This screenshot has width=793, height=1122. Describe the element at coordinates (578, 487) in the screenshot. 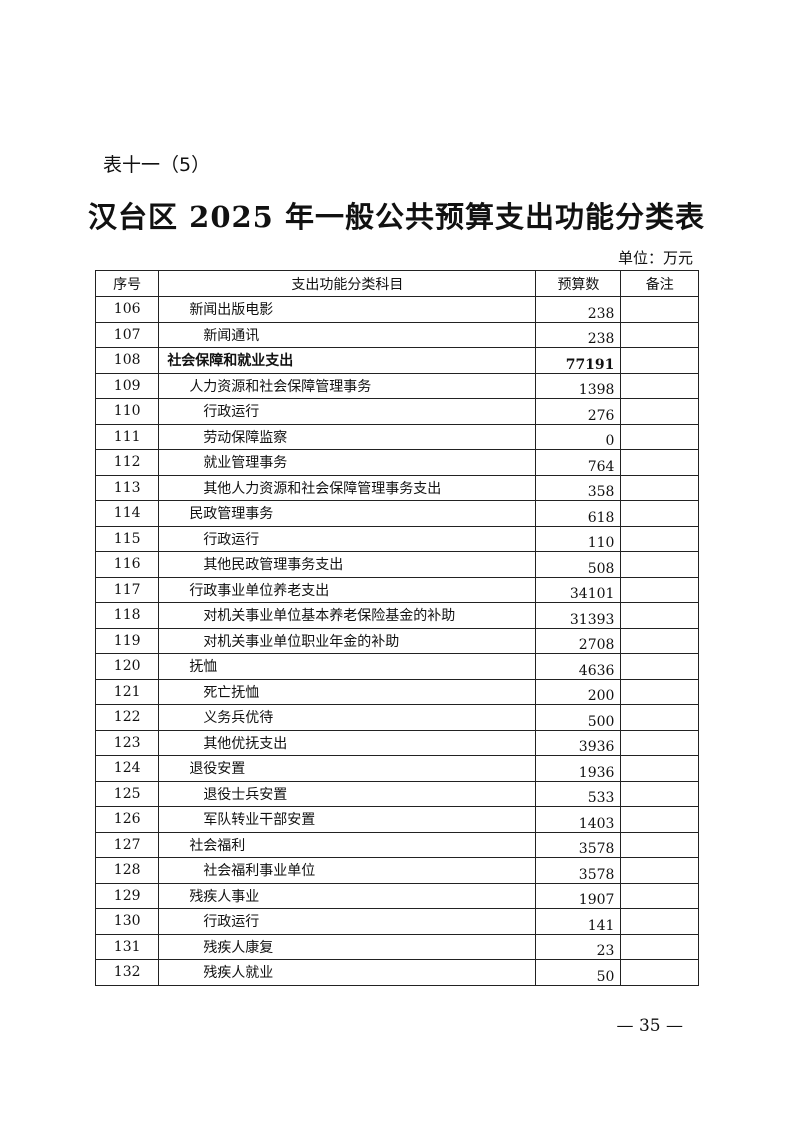

I see `amount-cell: 358` at that location.